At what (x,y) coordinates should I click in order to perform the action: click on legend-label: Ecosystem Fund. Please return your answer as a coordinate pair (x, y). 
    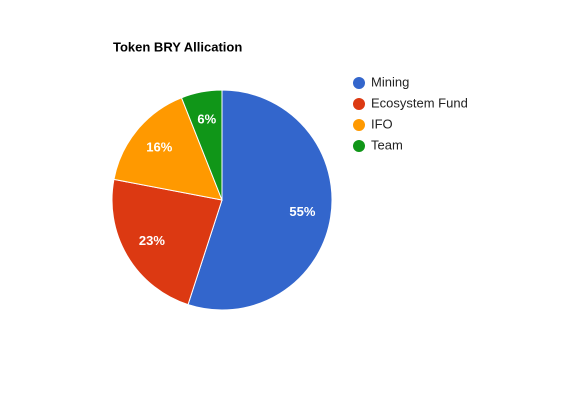
    Looking at the image, I should click on (419, 102).